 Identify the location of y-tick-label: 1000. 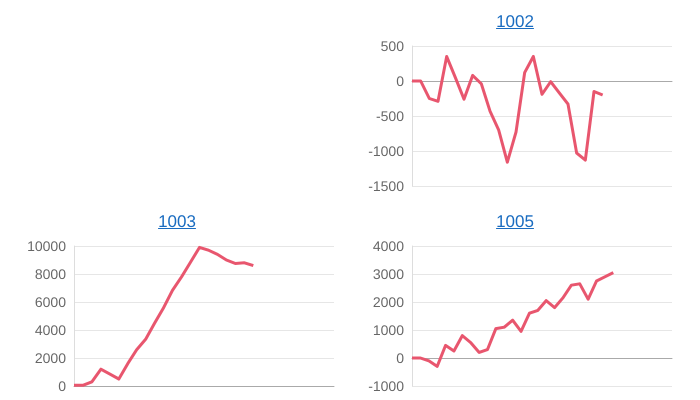
(388, 330).